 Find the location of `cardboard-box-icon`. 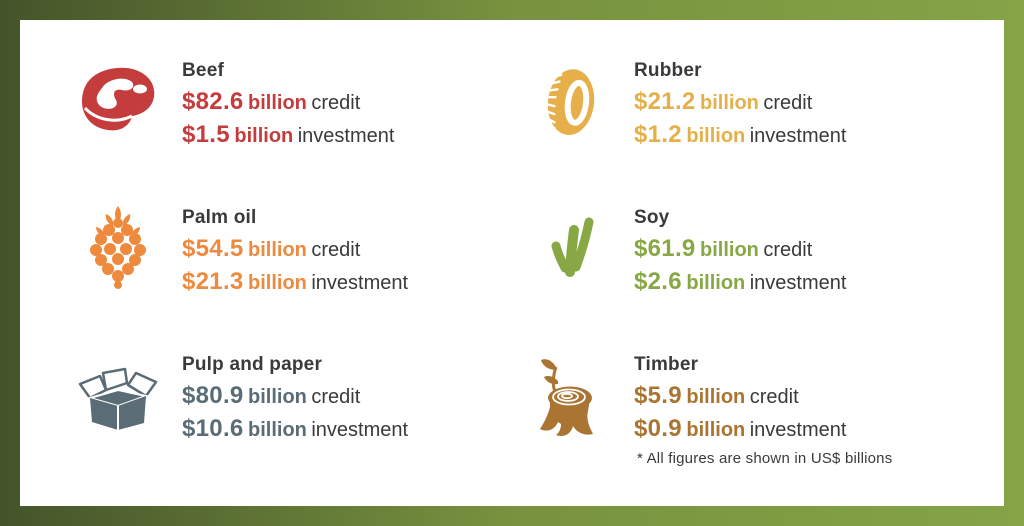

cardboard-box-icon is located at coordinates (118, 396).